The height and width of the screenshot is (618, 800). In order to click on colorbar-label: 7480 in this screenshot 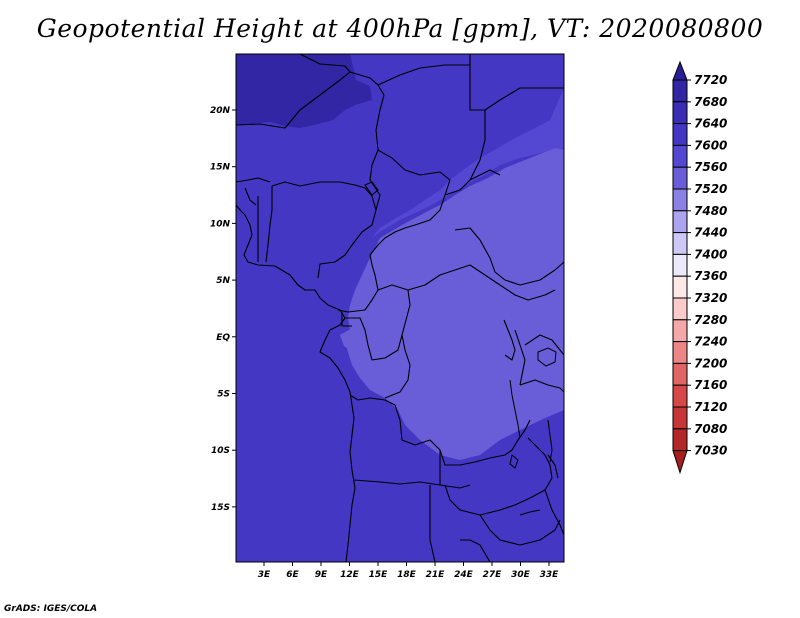, I will do `click(710, 211)`.